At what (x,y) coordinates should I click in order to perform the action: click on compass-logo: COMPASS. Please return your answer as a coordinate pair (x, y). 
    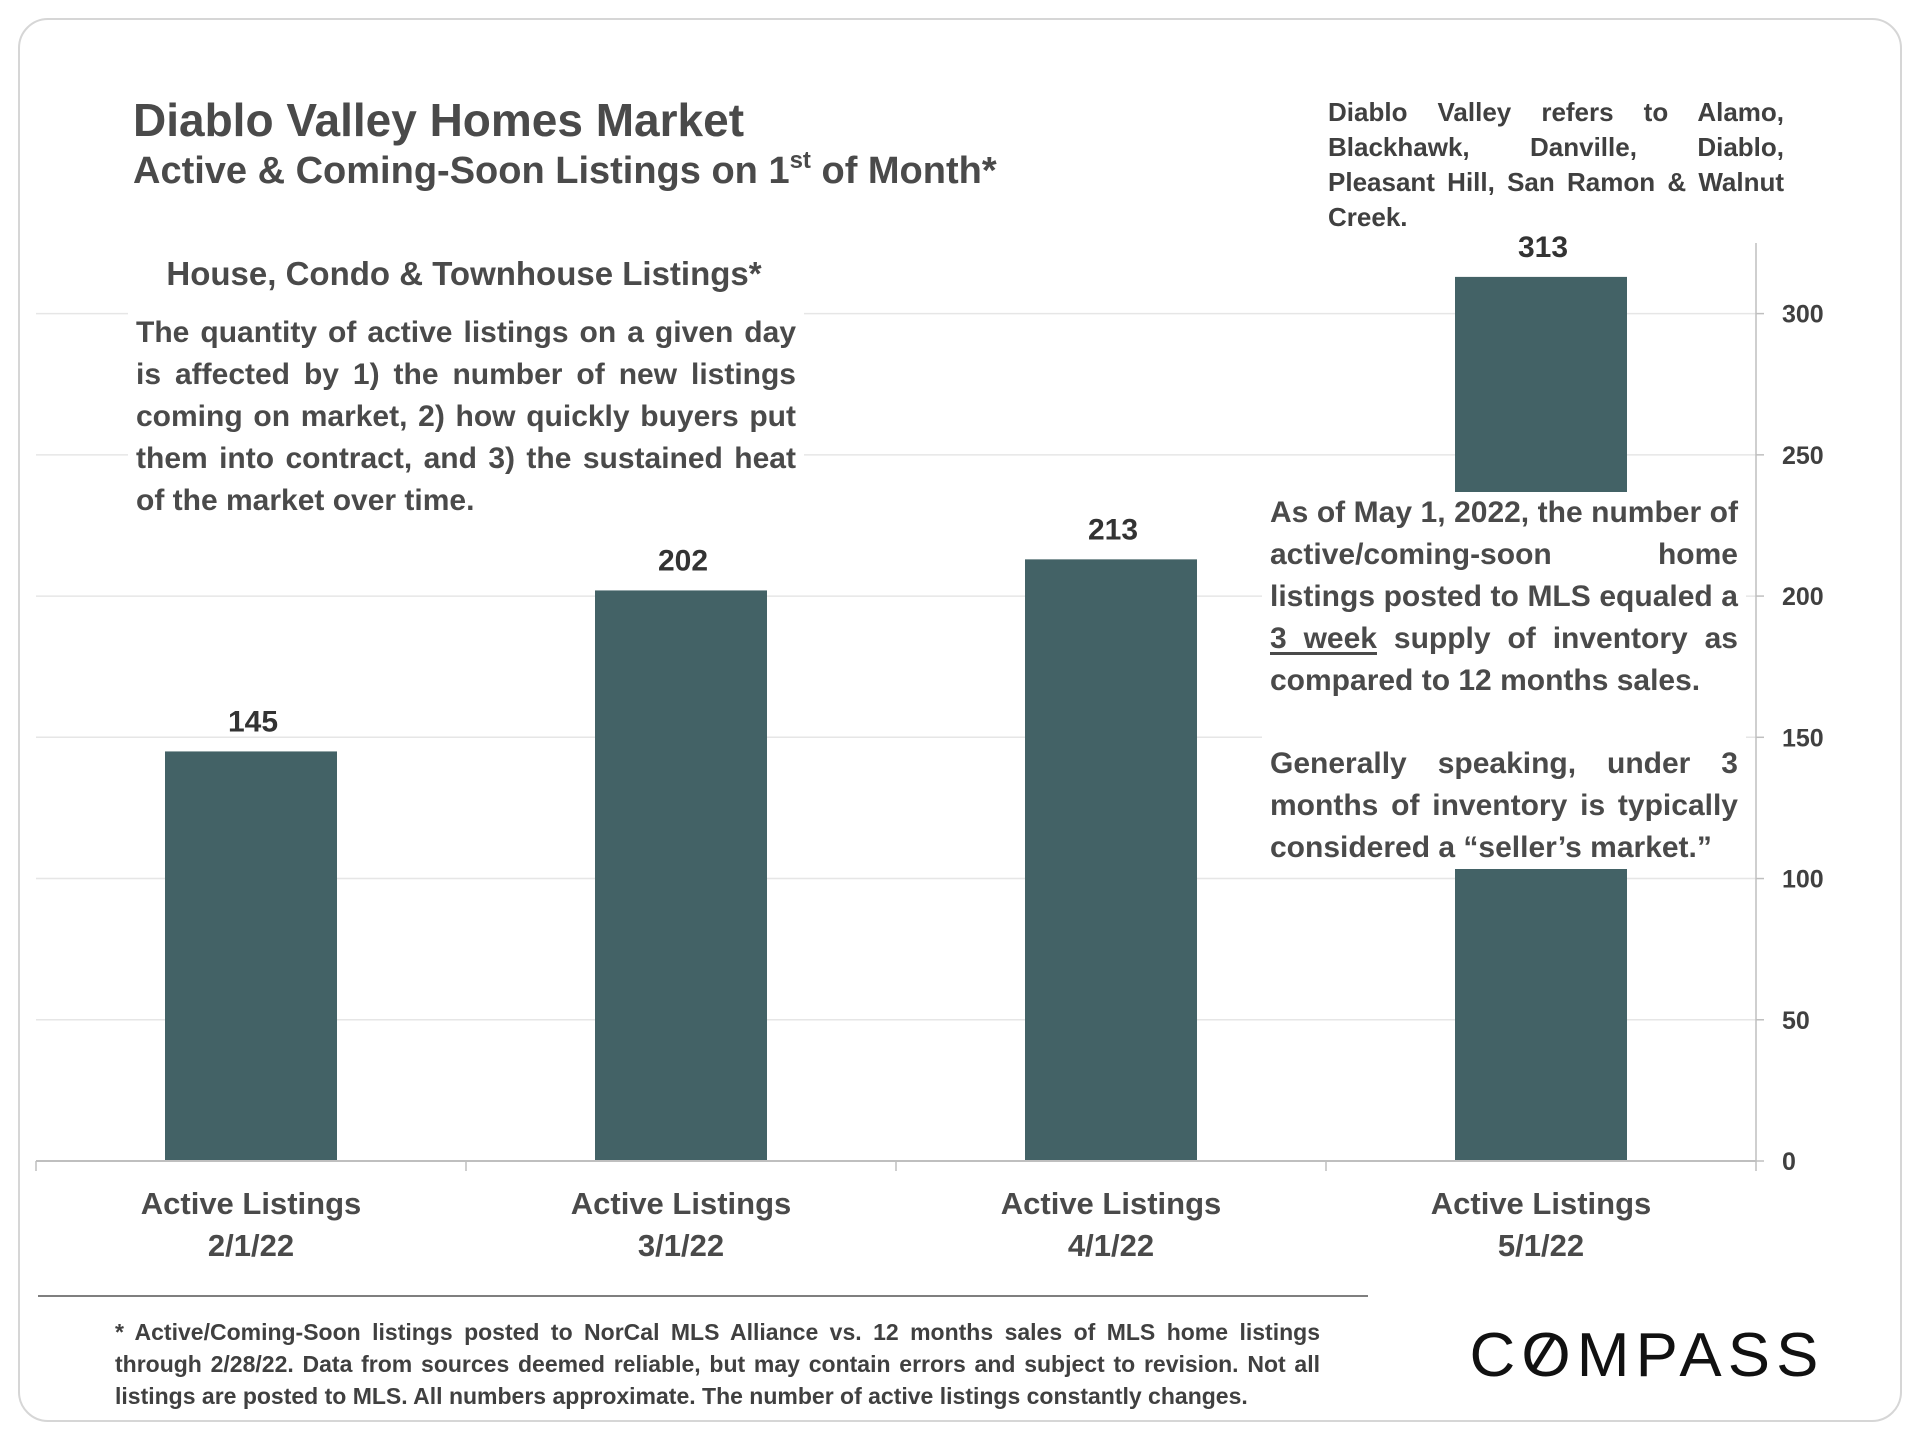
    Looking at the image, I should click on (1647, 1354).